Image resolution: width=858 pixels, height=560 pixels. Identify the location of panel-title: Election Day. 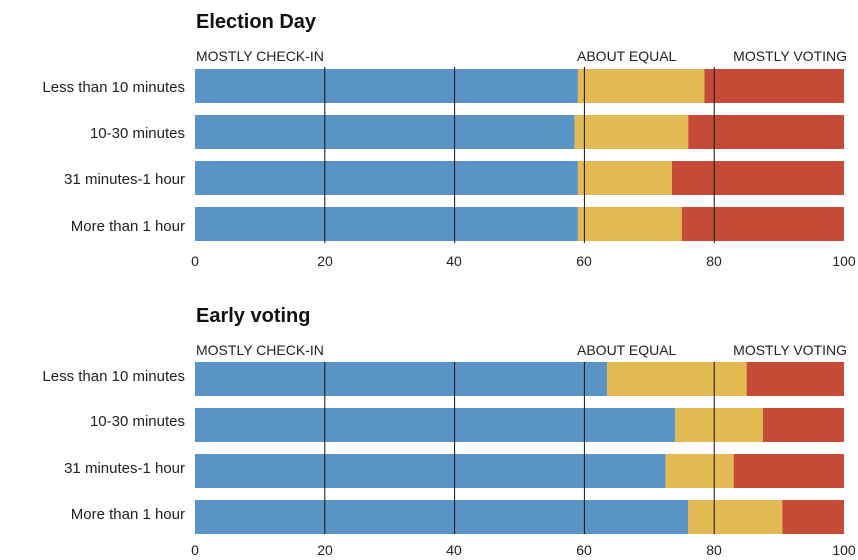
(256, 22).